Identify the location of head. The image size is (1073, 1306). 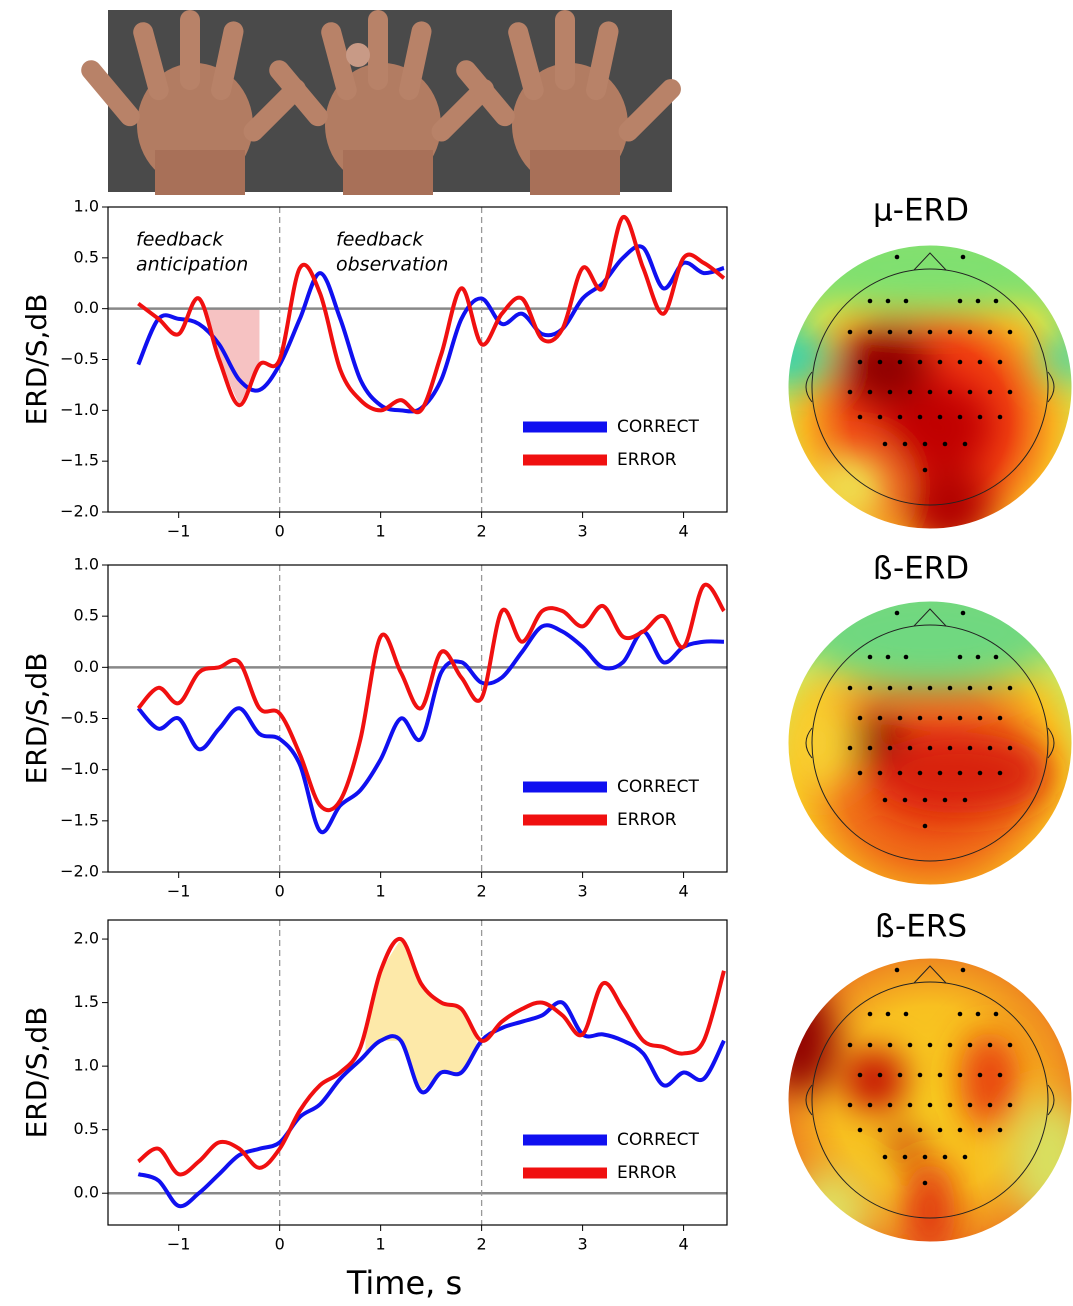
(930, 743).